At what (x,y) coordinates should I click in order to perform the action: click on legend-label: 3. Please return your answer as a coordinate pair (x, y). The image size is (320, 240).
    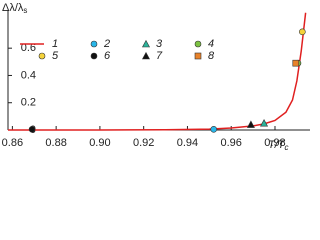
    Looking at the image, I should click on (159, 44).